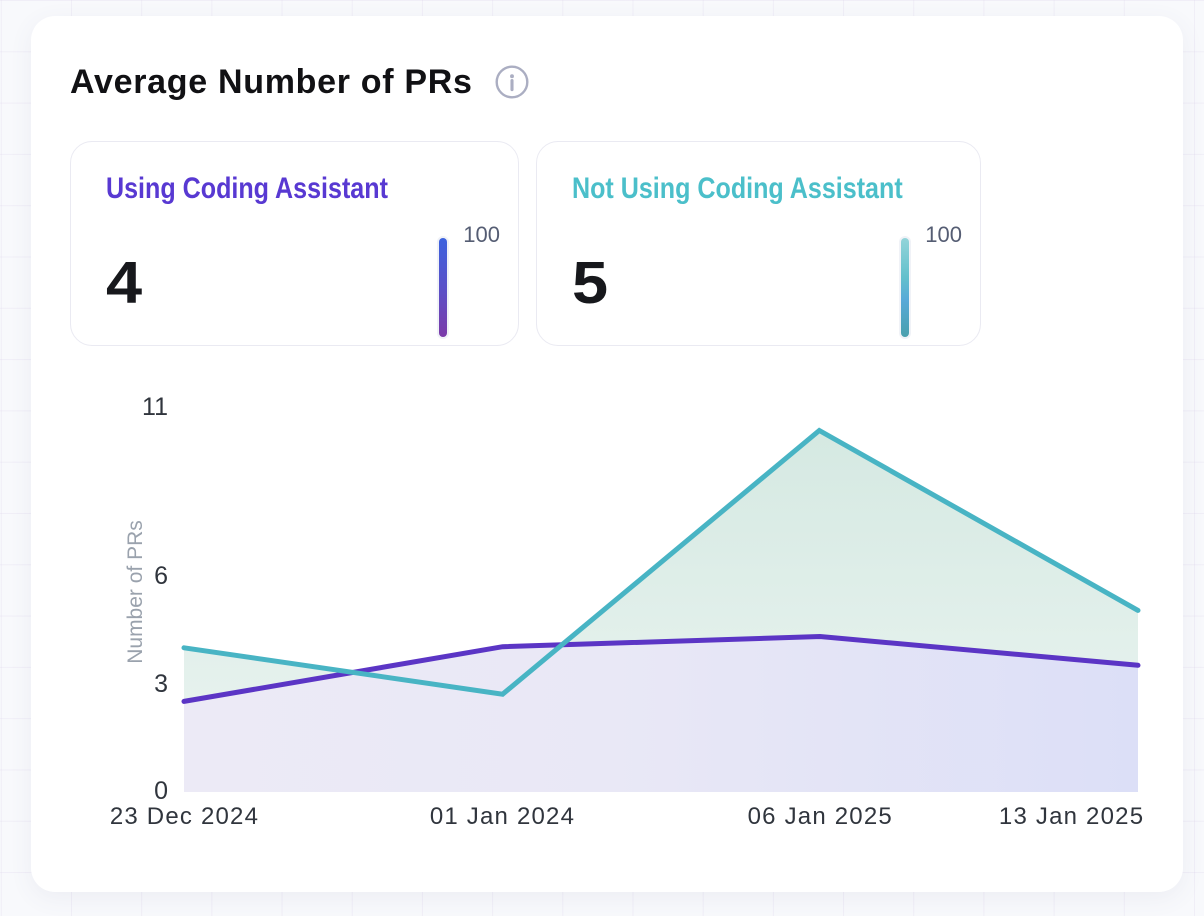  What do you see at coordinates (135, 592) in the screenshot?
I see `svg-text: Number of PRs` at bounding box center [135, 592].